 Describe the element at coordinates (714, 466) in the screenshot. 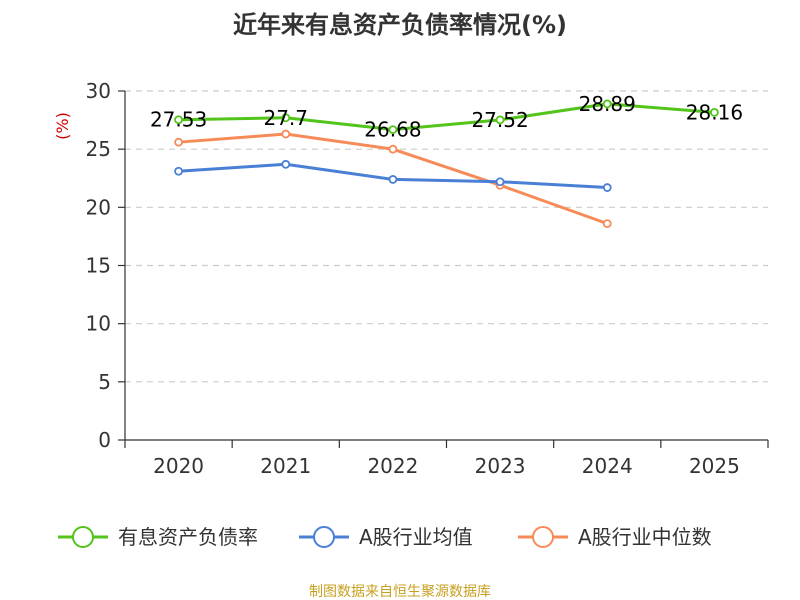

I see `x-tick-label-2025: 2025` at that location.